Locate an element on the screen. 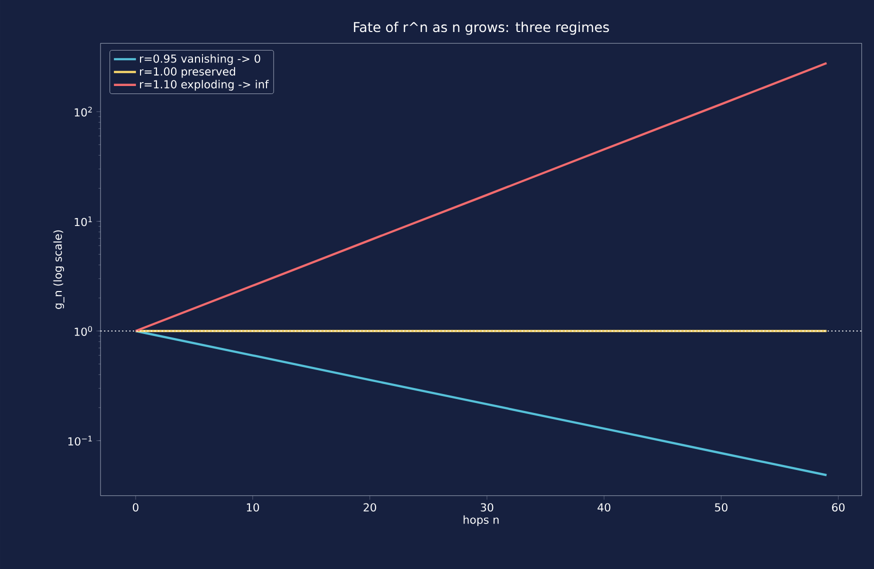  x-tick-label: 40 is located at coordinates (604, 507).